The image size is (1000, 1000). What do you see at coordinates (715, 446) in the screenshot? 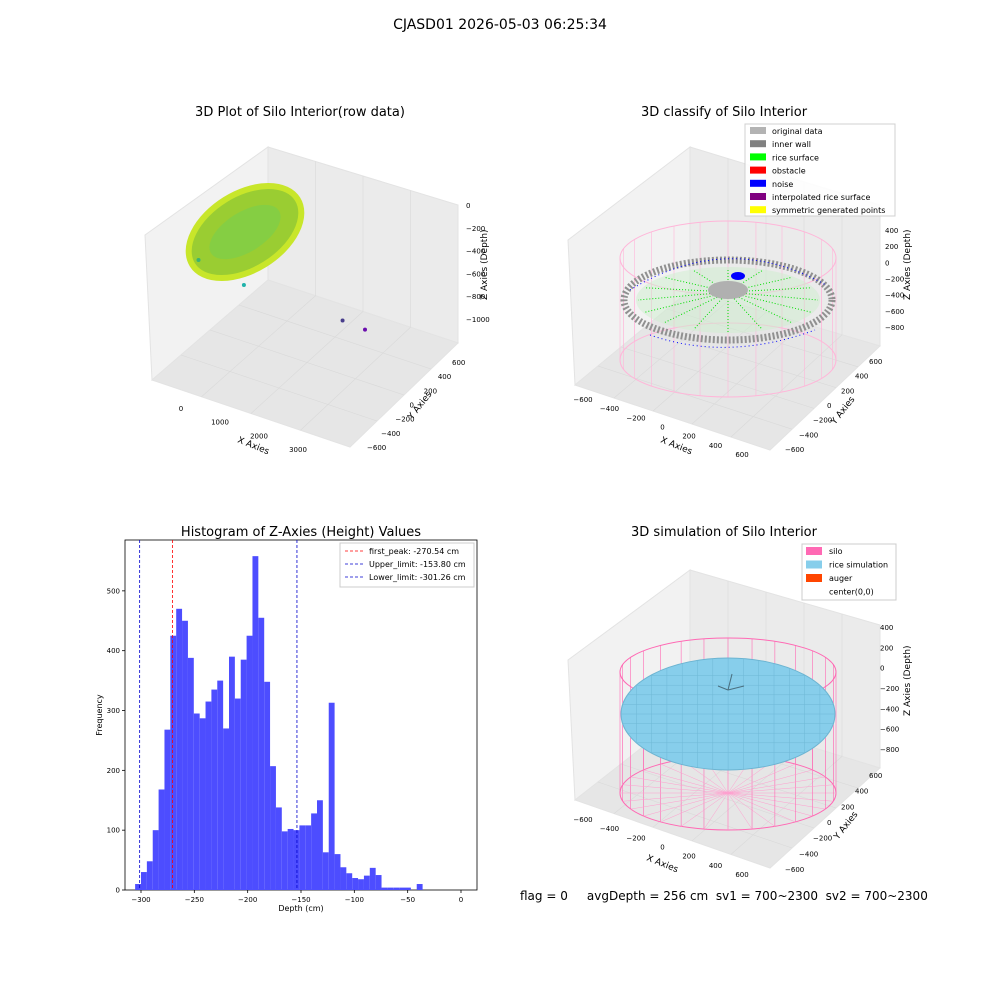
I see `x-tick-label: 400` at bounding box center [715, 446].